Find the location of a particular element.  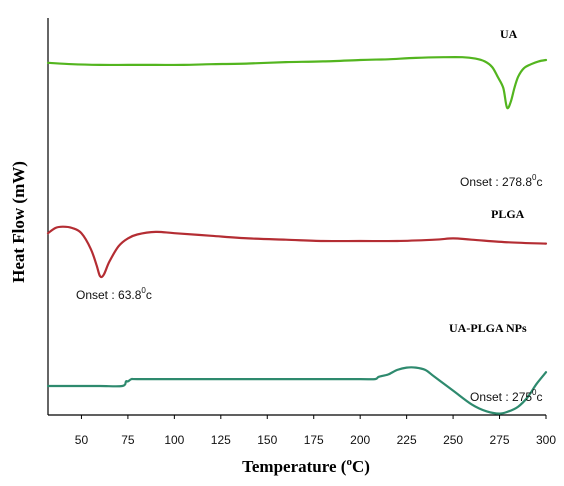

x-tick-label: 300 is located at coordinates (546, 440).